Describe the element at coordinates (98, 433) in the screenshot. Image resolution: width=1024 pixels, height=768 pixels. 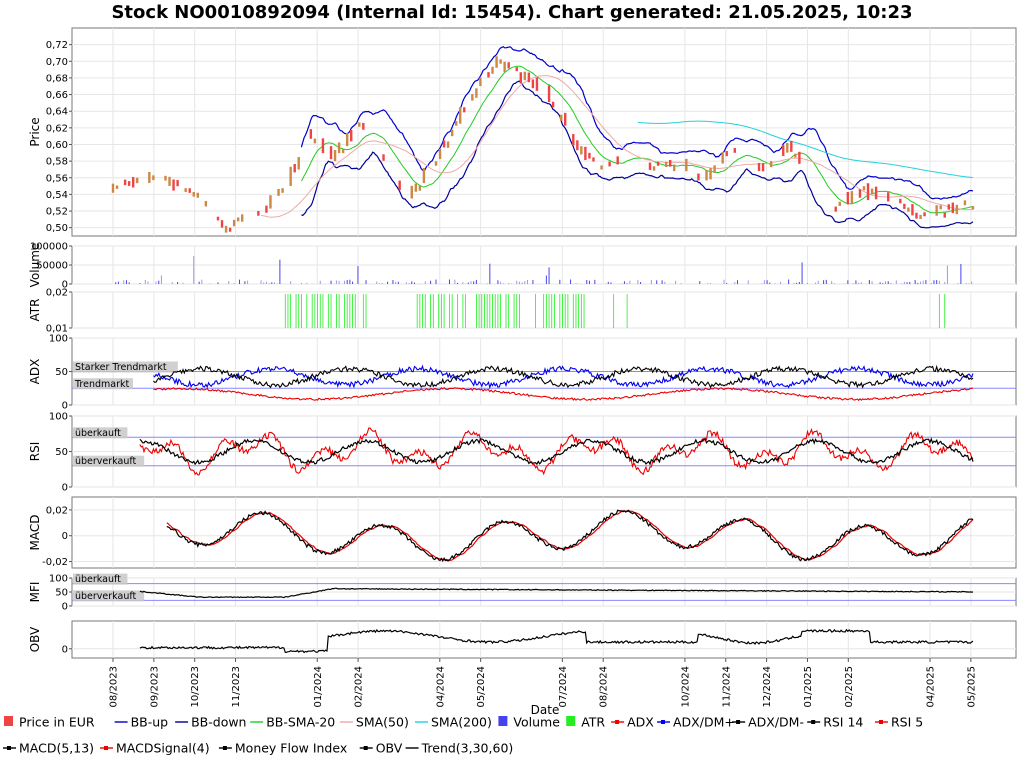
I see `zone-label: überkauft` at that location.